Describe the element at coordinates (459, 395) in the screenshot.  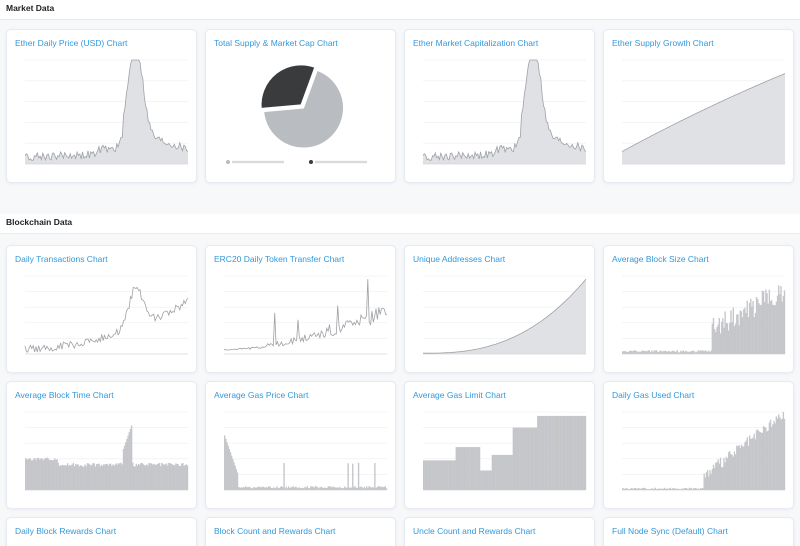
I see `chart-title-link: Average Gas Limit Chart` at that location.